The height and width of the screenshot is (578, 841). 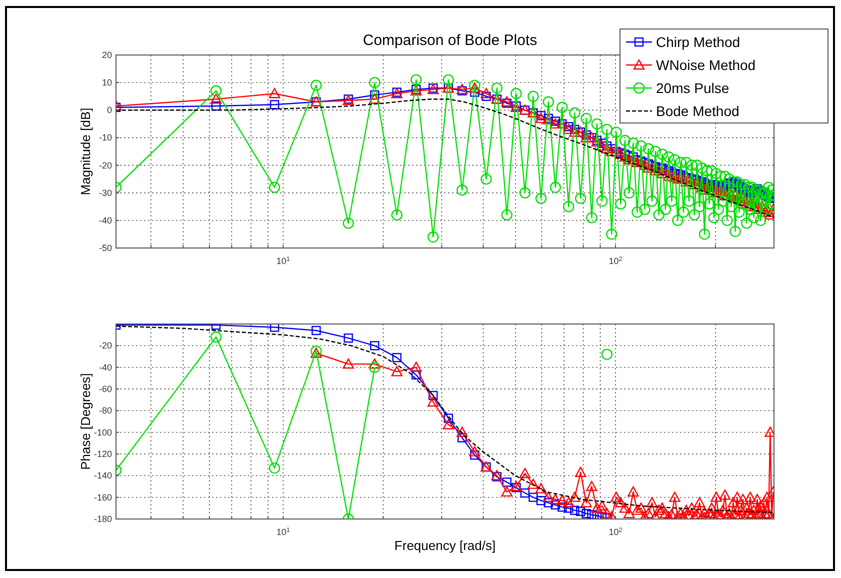 I want to click on y-tick-label: 10, so click(x=107, y=83).